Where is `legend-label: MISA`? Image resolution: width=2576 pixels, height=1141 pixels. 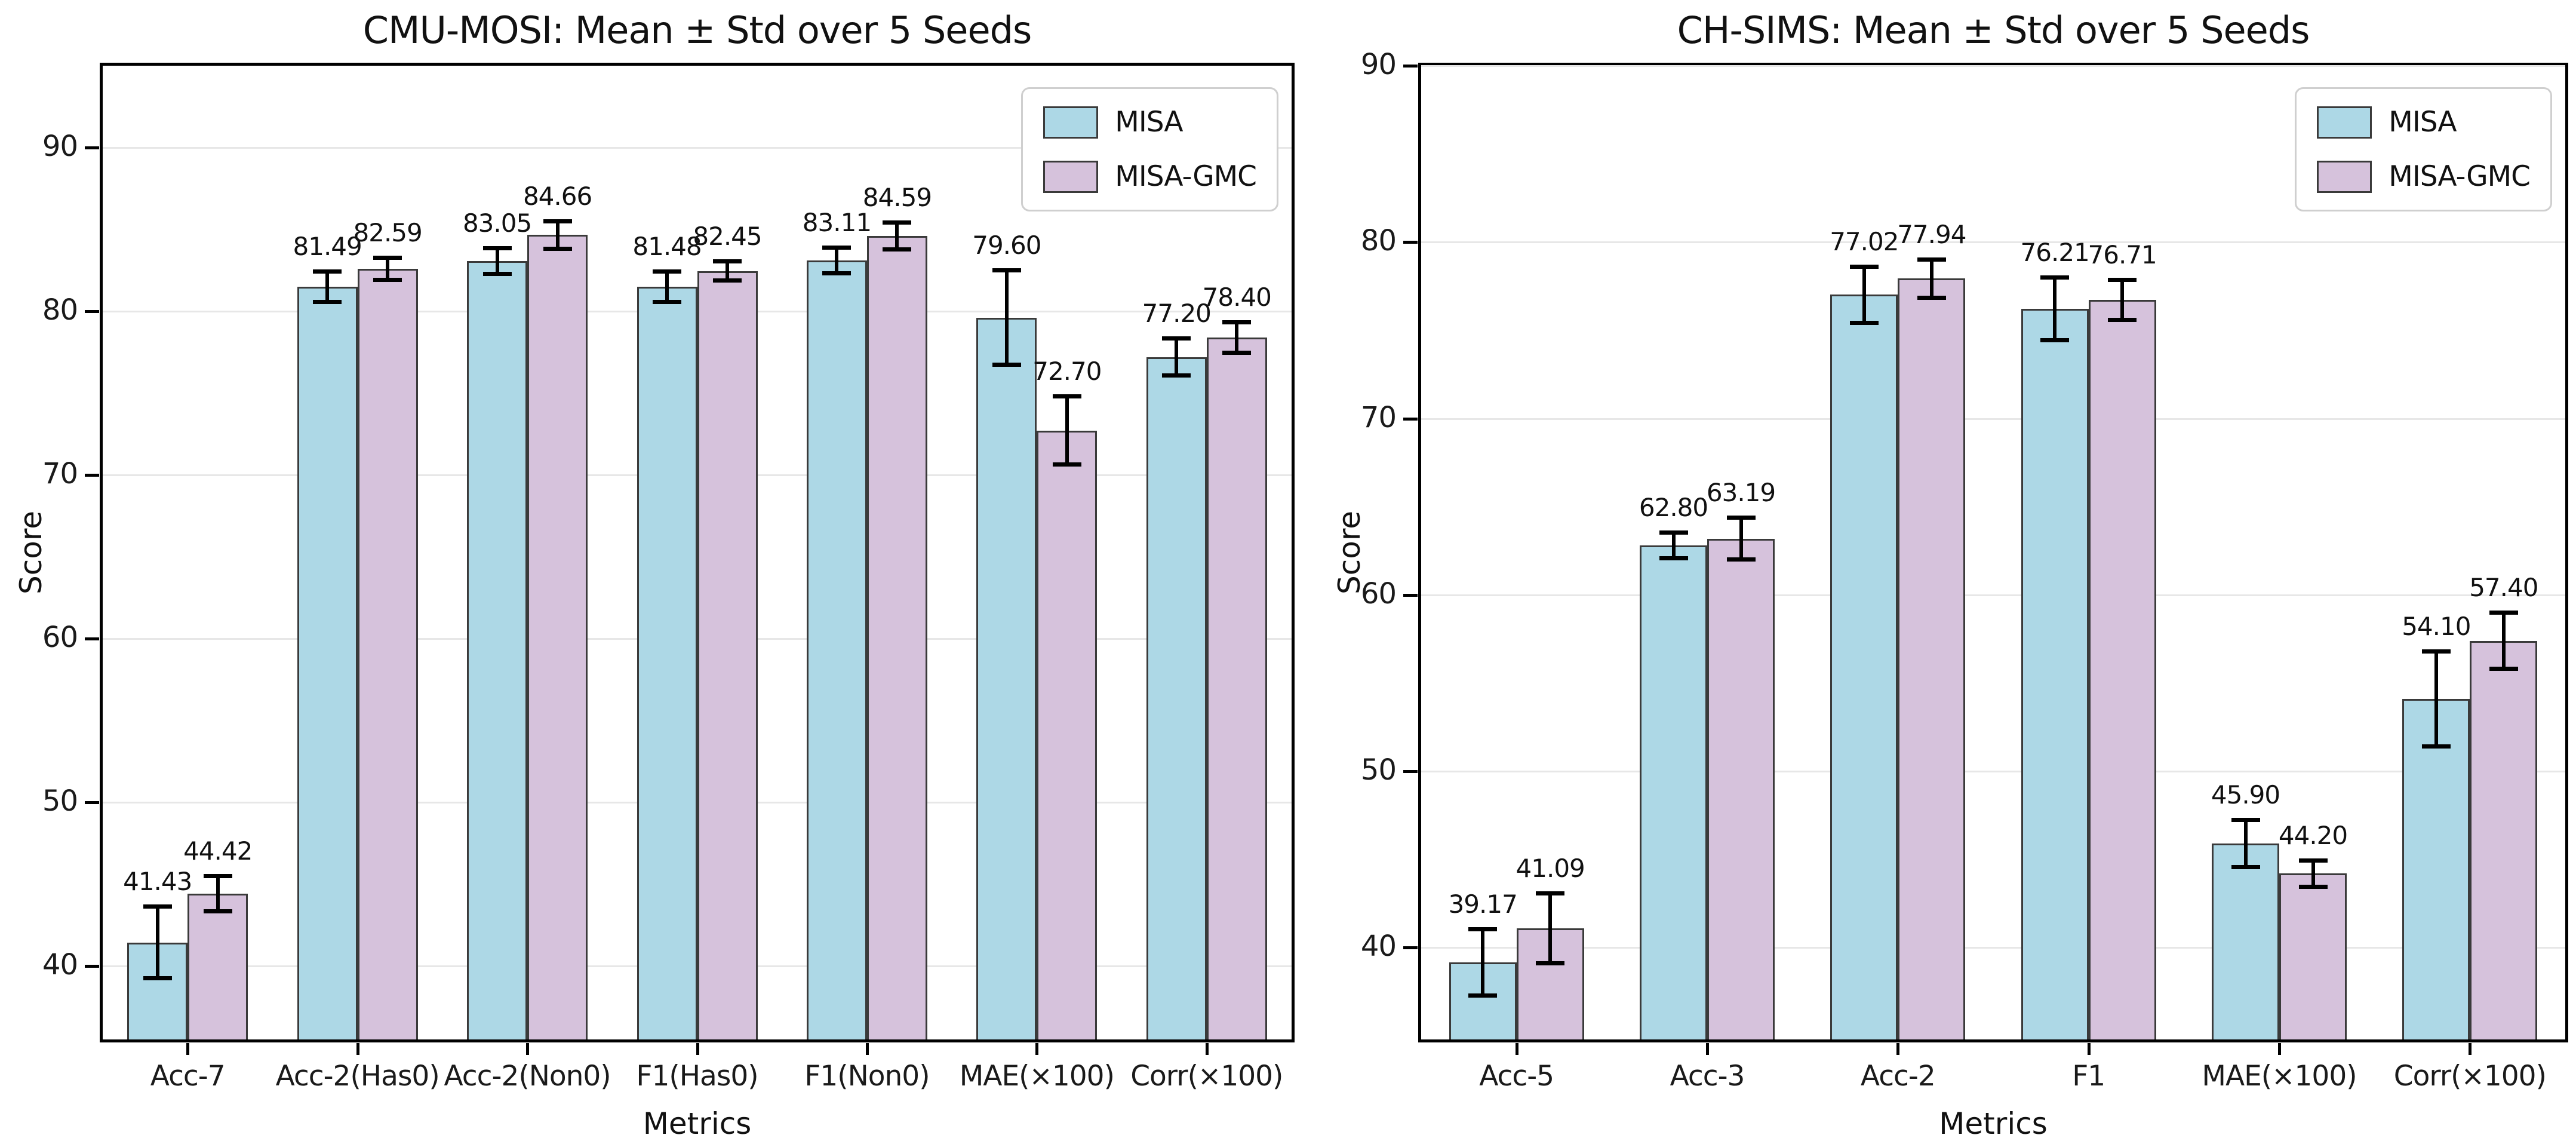 legend-label: MISA is located at coordinates (1149, 122).